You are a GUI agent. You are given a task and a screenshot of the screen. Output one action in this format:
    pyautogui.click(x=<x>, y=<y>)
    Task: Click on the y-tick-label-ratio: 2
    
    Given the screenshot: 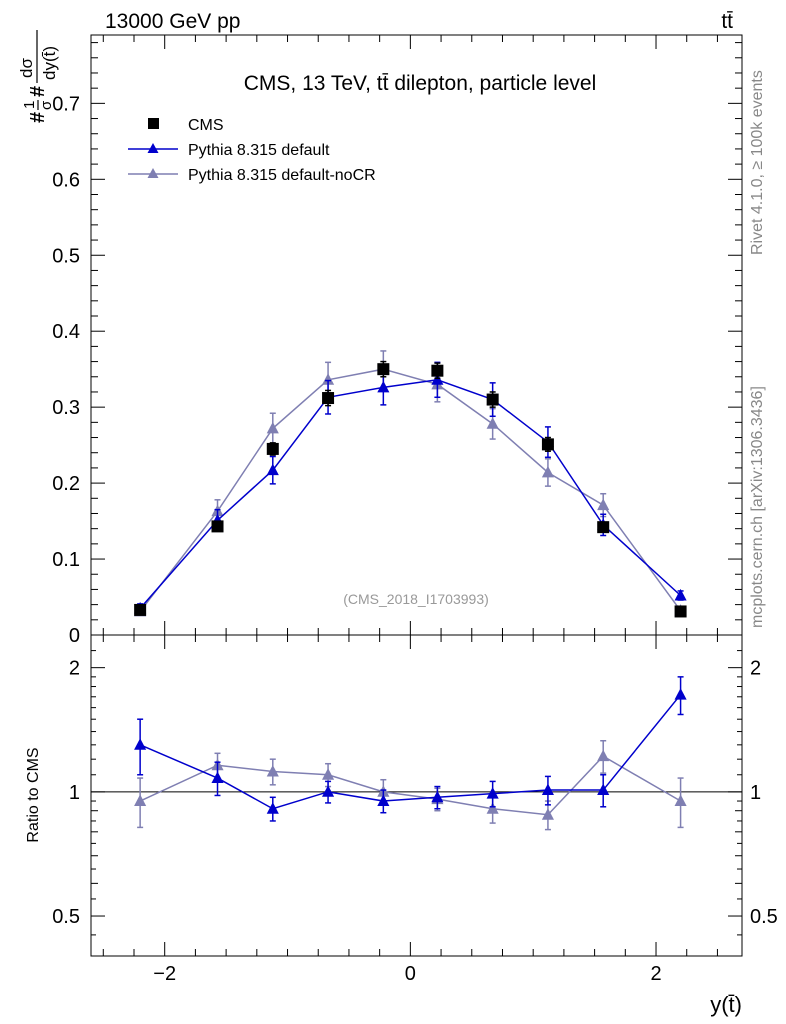 What is the action you would take?
    pyautogui.click(x=74, y=669)
    